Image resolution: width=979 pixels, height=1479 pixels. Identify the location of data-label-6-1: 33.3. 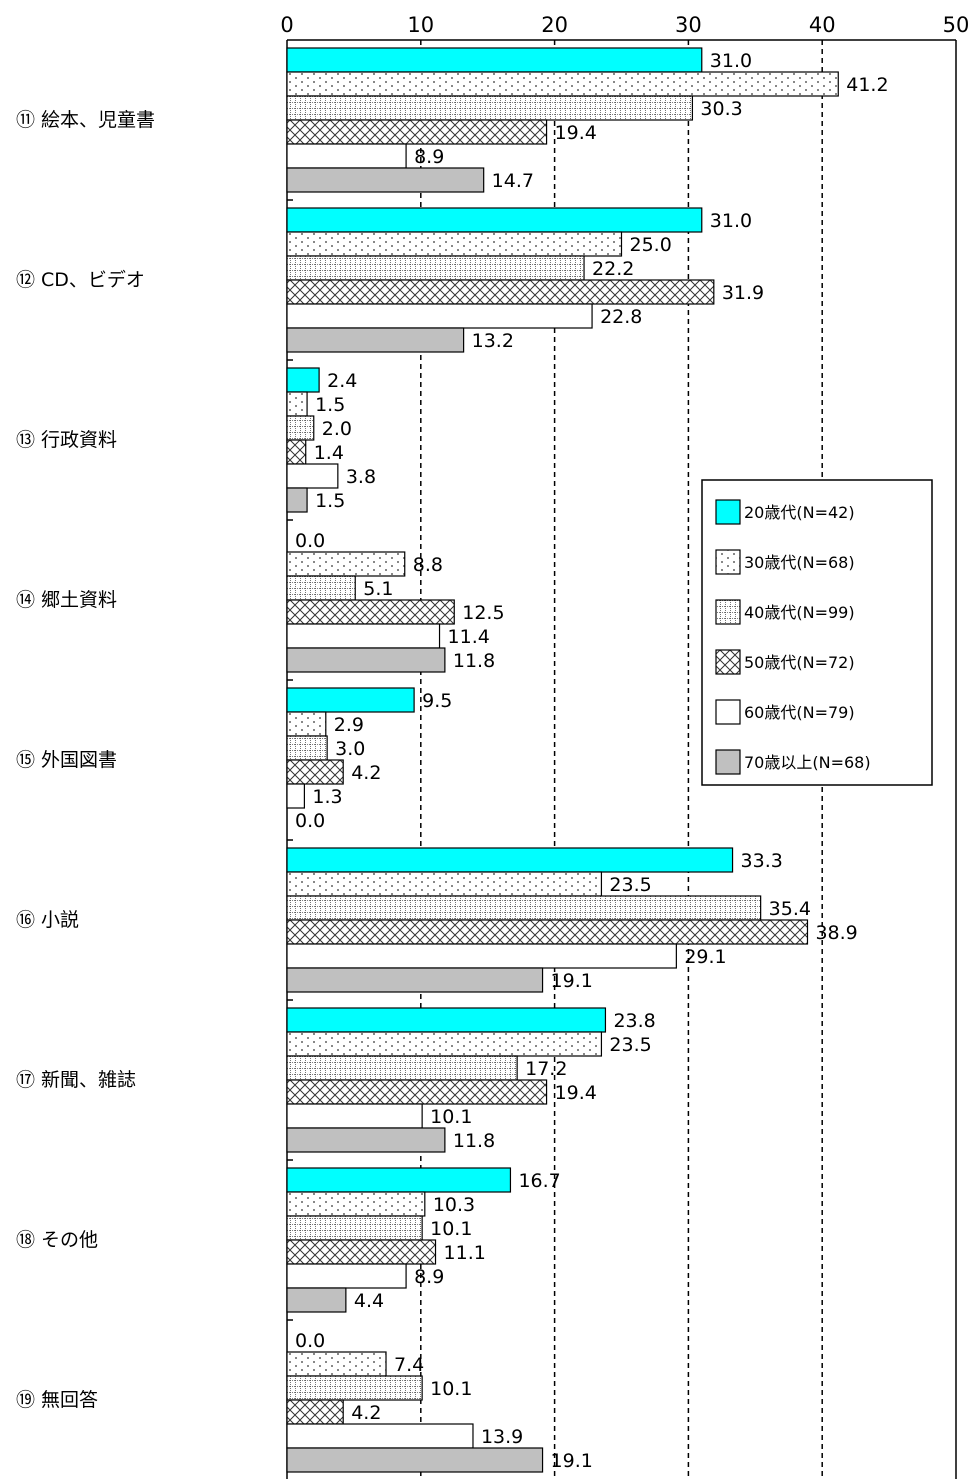
(762, 861).